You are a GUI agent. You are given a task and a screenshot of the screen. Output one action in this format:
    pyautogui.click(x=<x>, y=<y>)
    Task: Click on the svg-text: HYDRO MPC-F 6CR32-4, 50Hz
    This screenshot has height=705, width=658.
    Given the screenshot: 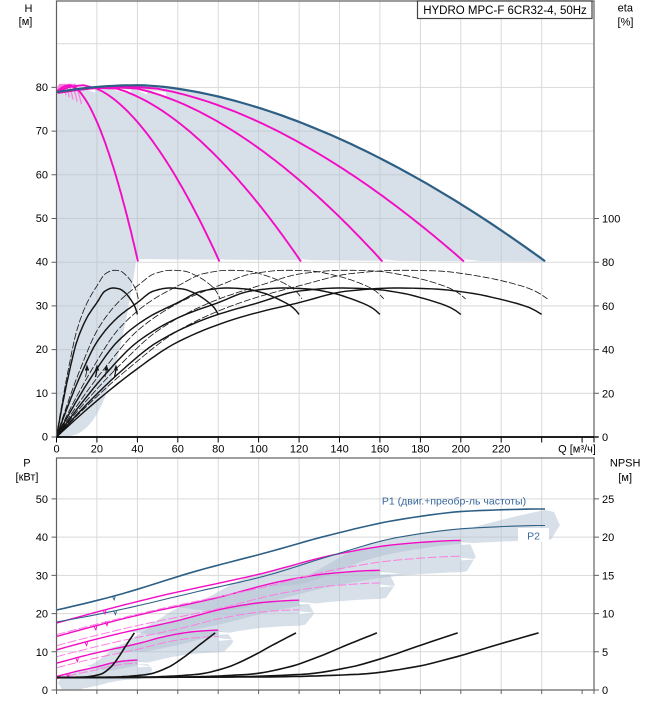 What is the action you would take?
    pyautogui.click(x=505, y=11)
    